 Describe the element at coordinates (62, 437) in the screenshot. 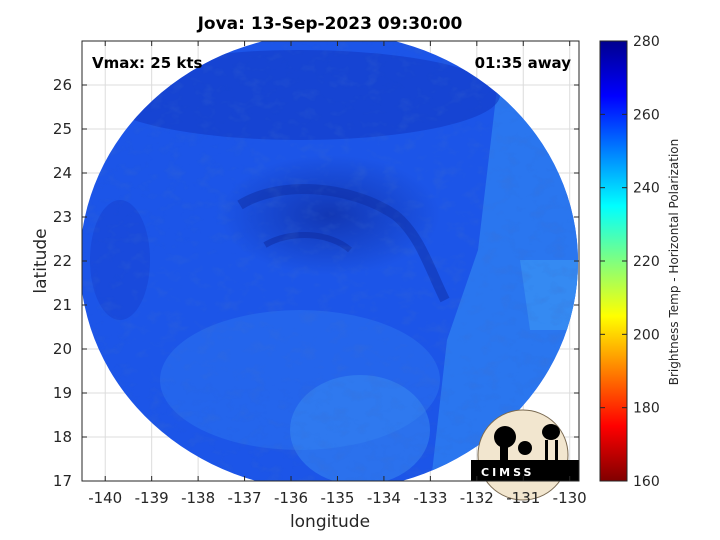

I see `y-tick-label: 18` at that location.